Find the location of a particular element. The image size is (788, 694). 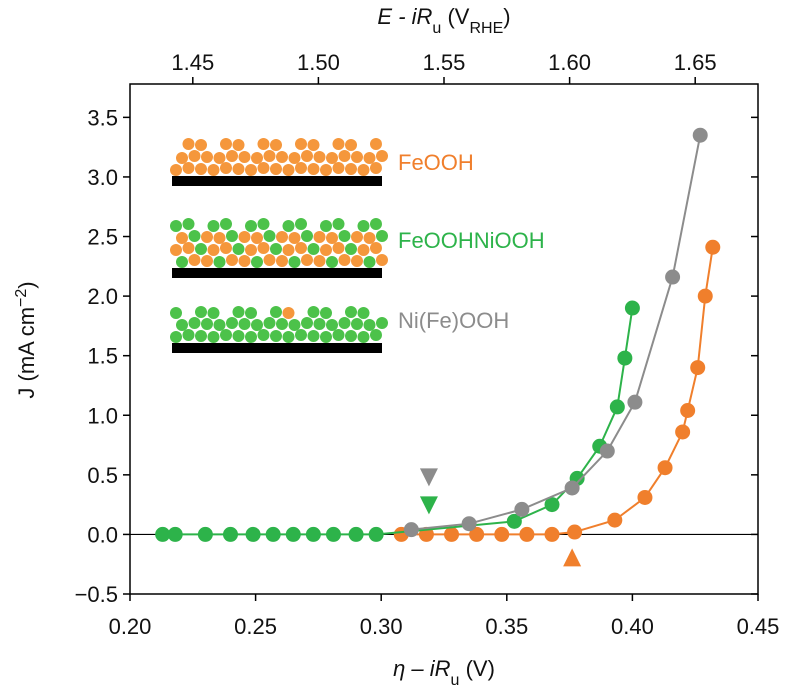

x2-axis-label-part: E - iR is located at coordinates (404, 16).